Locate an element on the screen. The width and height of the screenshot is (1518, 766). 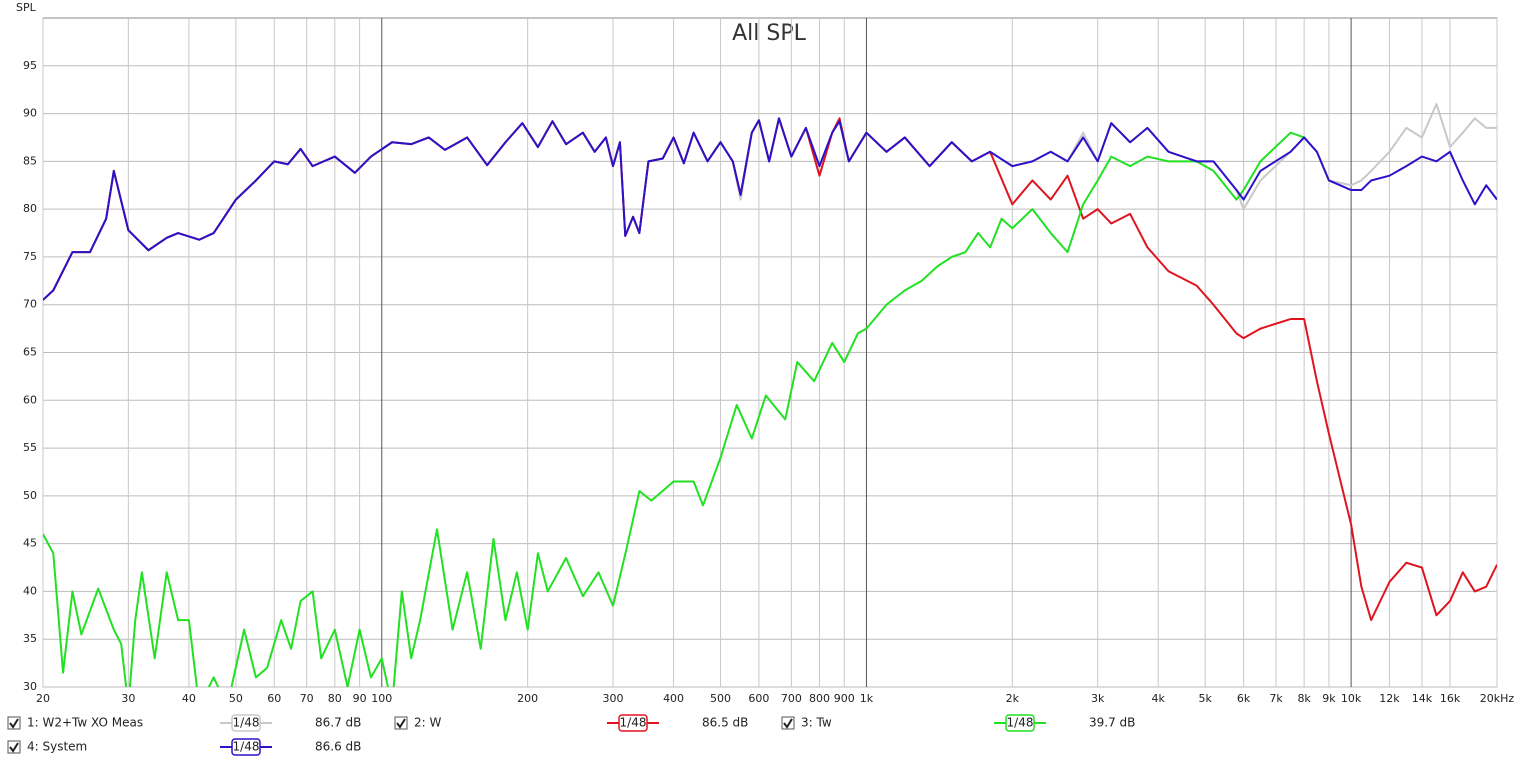
y-tick-label: 70 is located at coordinates (30, 304).